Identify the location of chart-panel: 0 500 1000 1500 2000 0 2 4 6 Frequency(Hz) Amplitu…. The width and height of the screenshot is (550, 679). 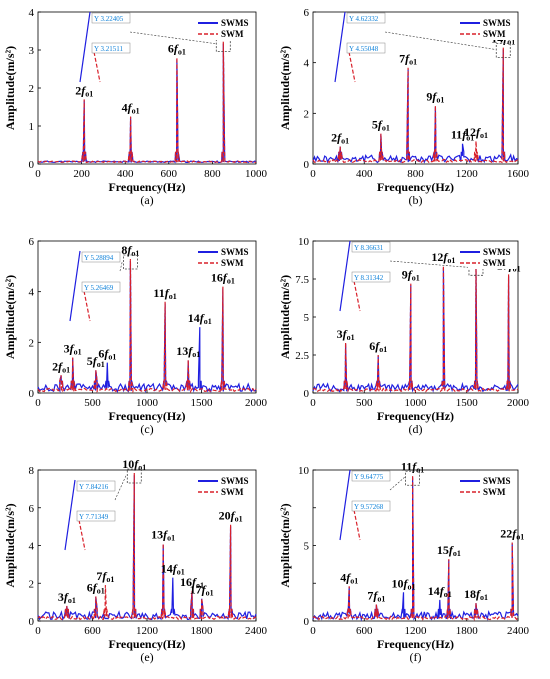
(135, 336).